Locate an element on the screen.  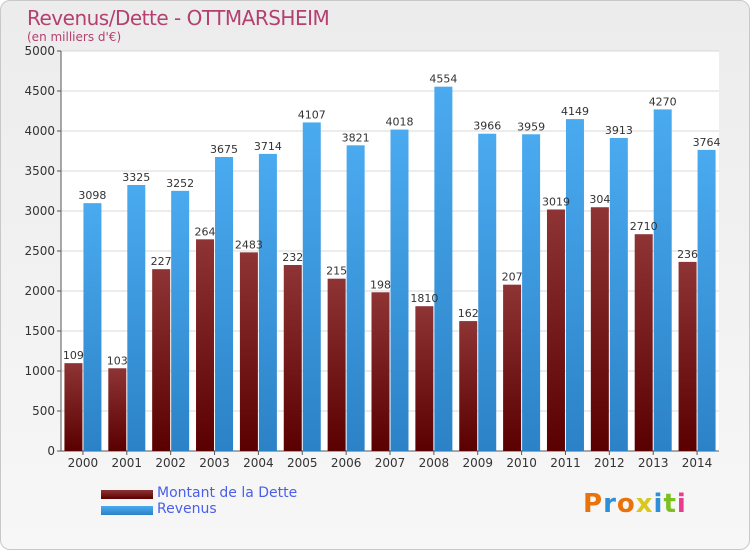
logo-letter: o is located at coordinates (626, 504).